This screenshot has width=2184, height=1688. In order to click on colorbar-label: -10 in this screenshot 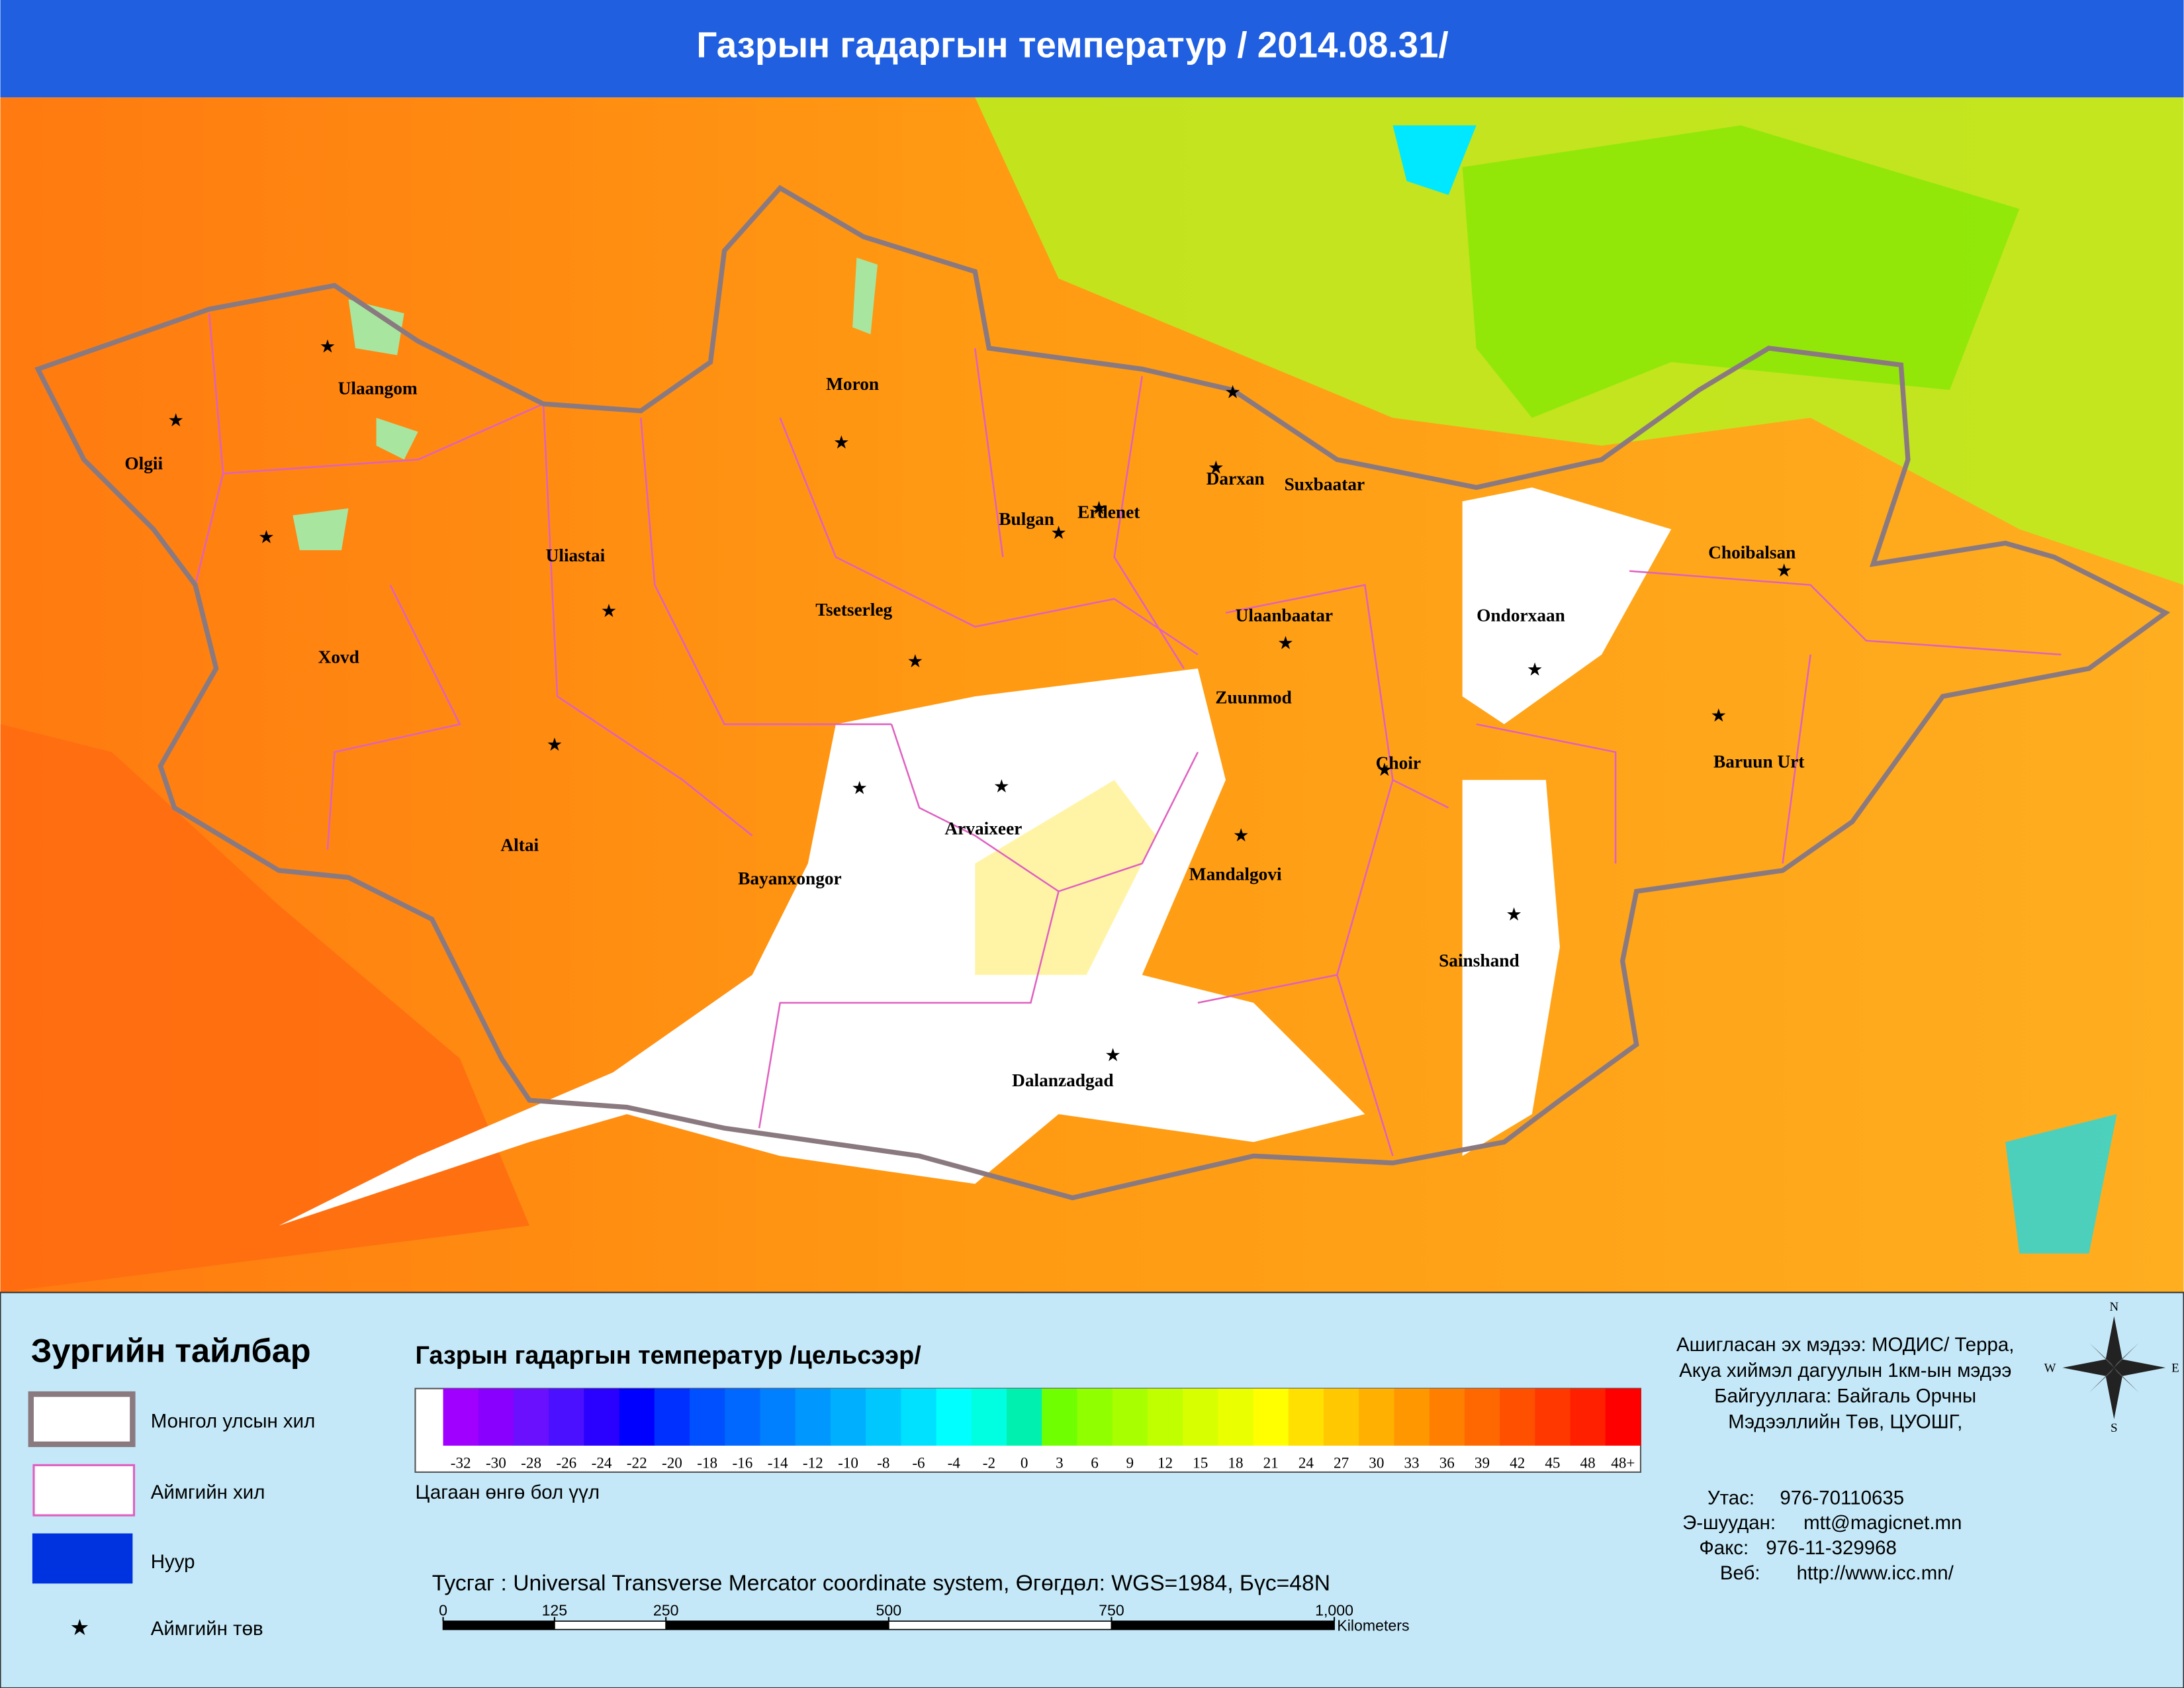, I will do `click(848, 1463)`.